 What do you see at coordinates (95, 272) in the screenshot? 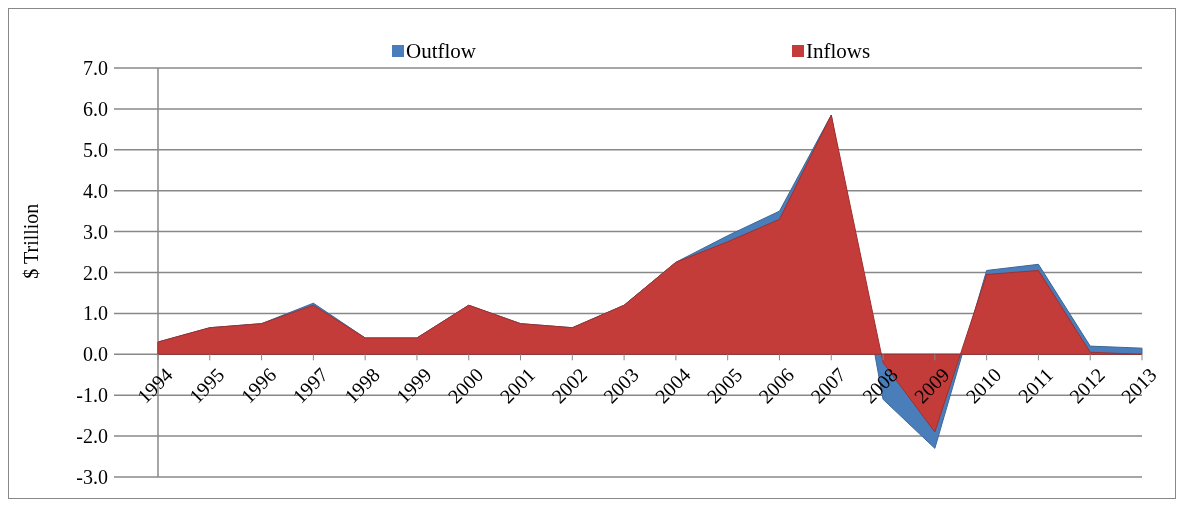
I see `y-tick-label: 2.0` at bounding box center [95, 272].